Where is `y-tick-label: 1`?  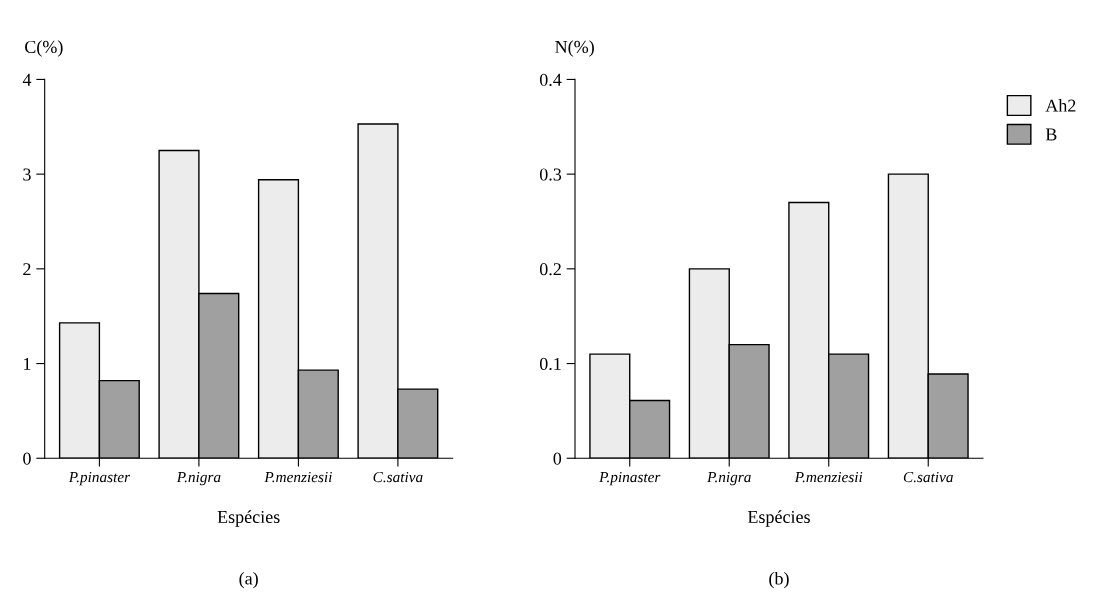
y-tick-label: 1 is located at coordinates (27, 363).